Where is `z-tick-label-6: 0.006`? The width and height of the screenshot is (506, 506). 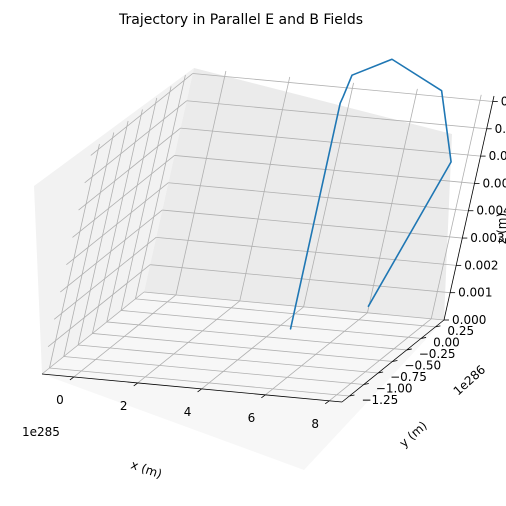
z-tick-label-6: 0.006 is located at coordinates (497, 156).